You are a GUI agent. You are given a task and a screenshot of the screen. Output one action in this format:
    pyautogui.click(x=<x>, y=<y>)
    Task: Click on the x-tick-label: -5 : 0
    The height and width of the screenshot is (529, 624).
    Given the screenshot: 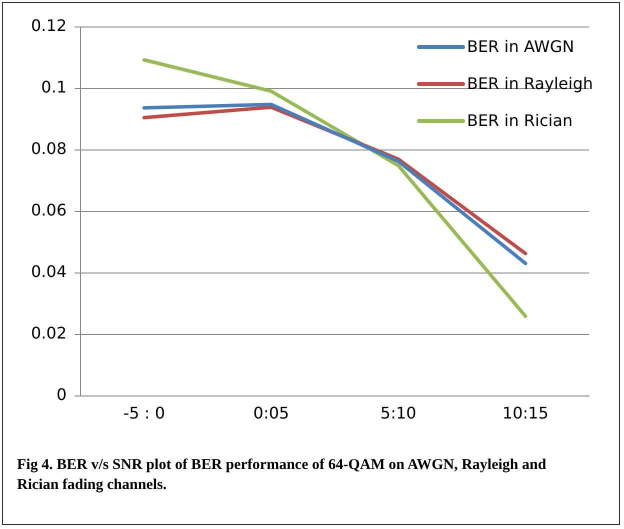 What is the action you would take?
    pyautogui.click(x=144, y=413)
    